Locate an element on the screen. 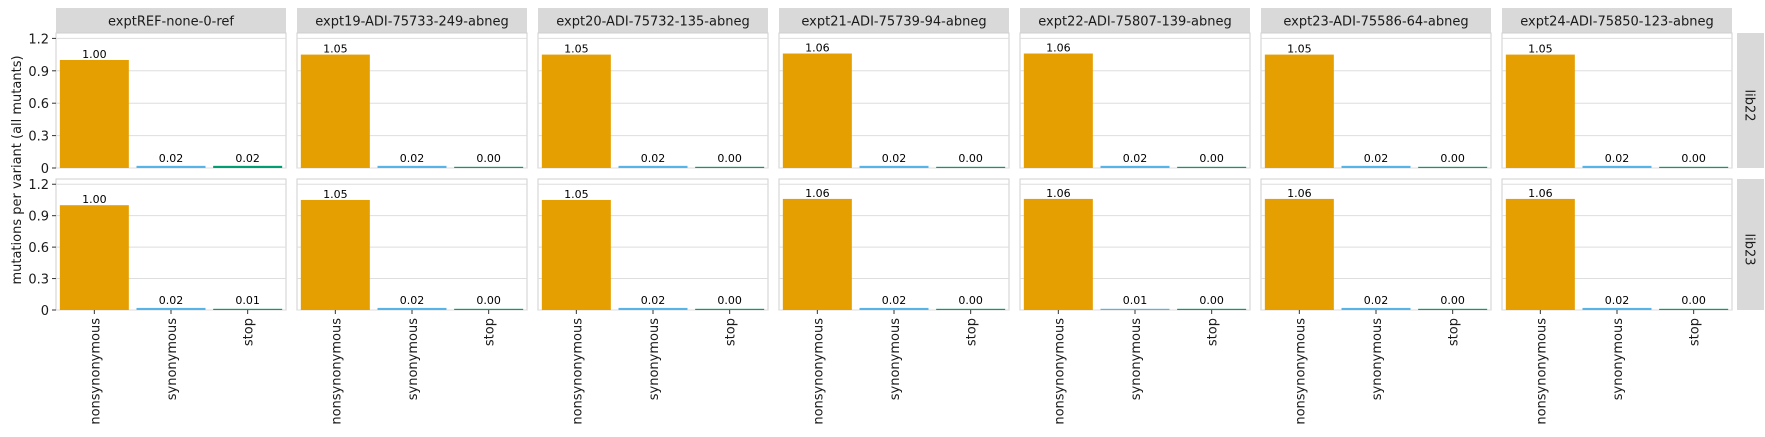 This screenshot has height=437, width=1765. column-strip-label: expt21-ADI-75739-94-abneg is located at coordinates (893, 22).